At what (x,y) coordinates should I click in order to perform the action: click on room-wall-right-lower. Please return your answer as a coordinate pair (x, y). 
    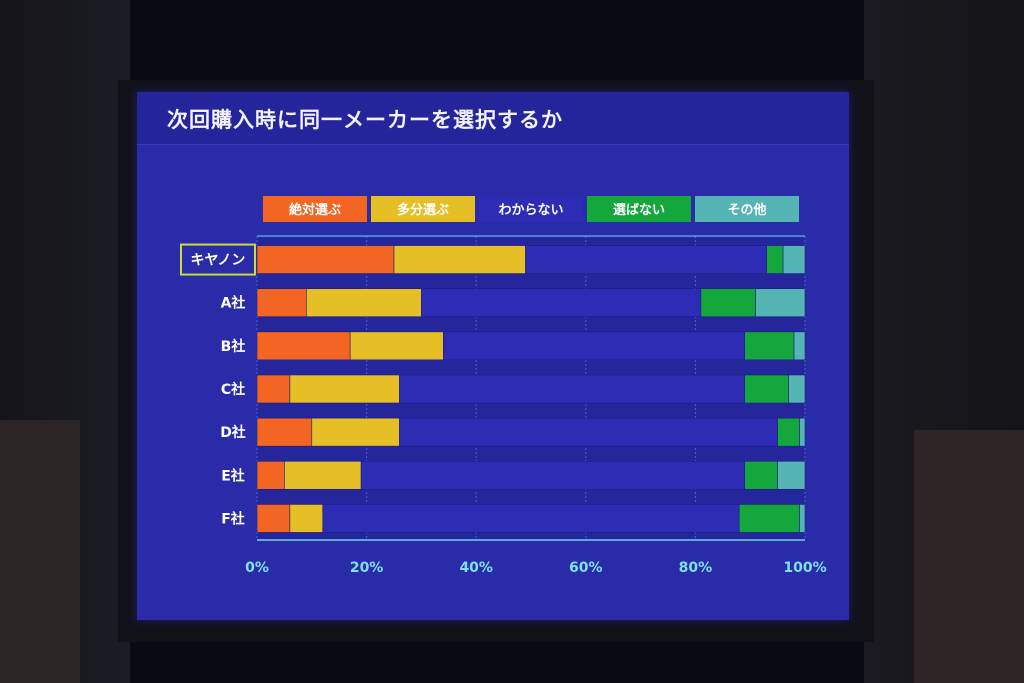
    Looking at the image, I should click on (969, 556).